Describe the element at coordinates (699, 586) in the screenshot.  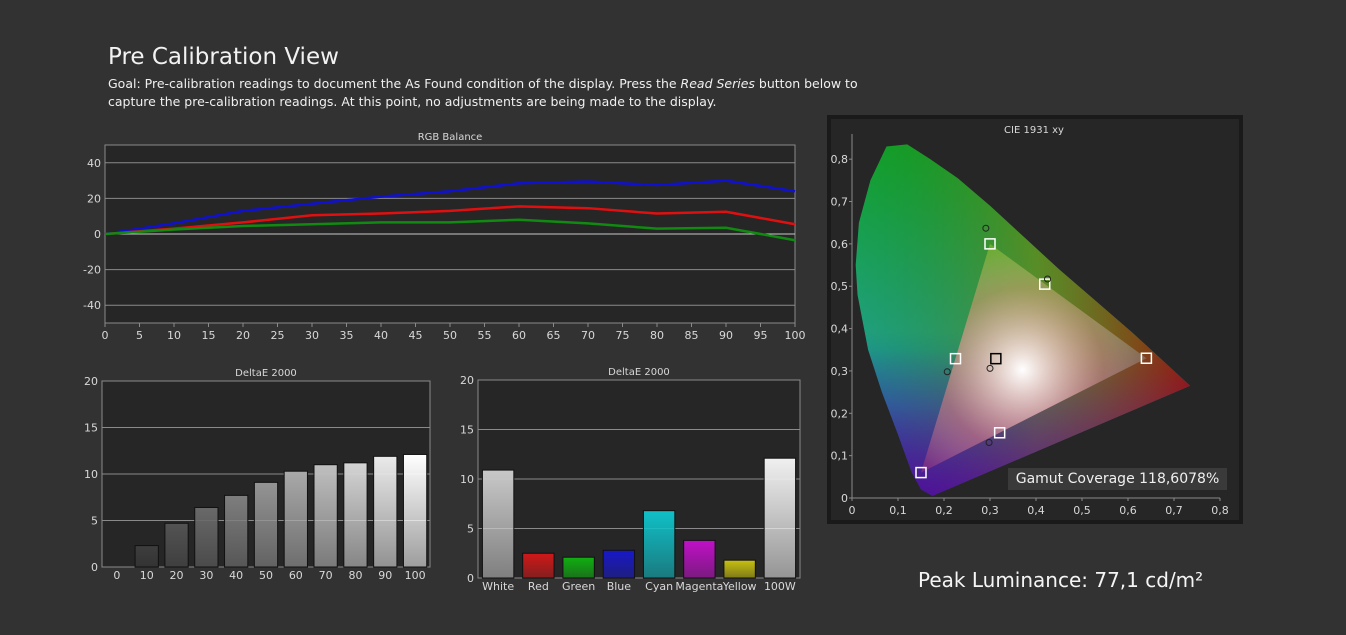
I see `deltae-colors-x-label: Magenta` at that location.